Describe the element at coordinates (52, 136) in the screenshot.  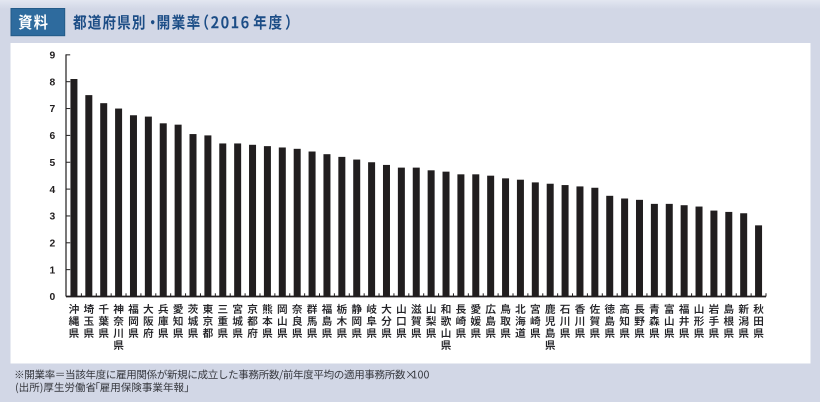
I see `svg-text: 6` at that location.